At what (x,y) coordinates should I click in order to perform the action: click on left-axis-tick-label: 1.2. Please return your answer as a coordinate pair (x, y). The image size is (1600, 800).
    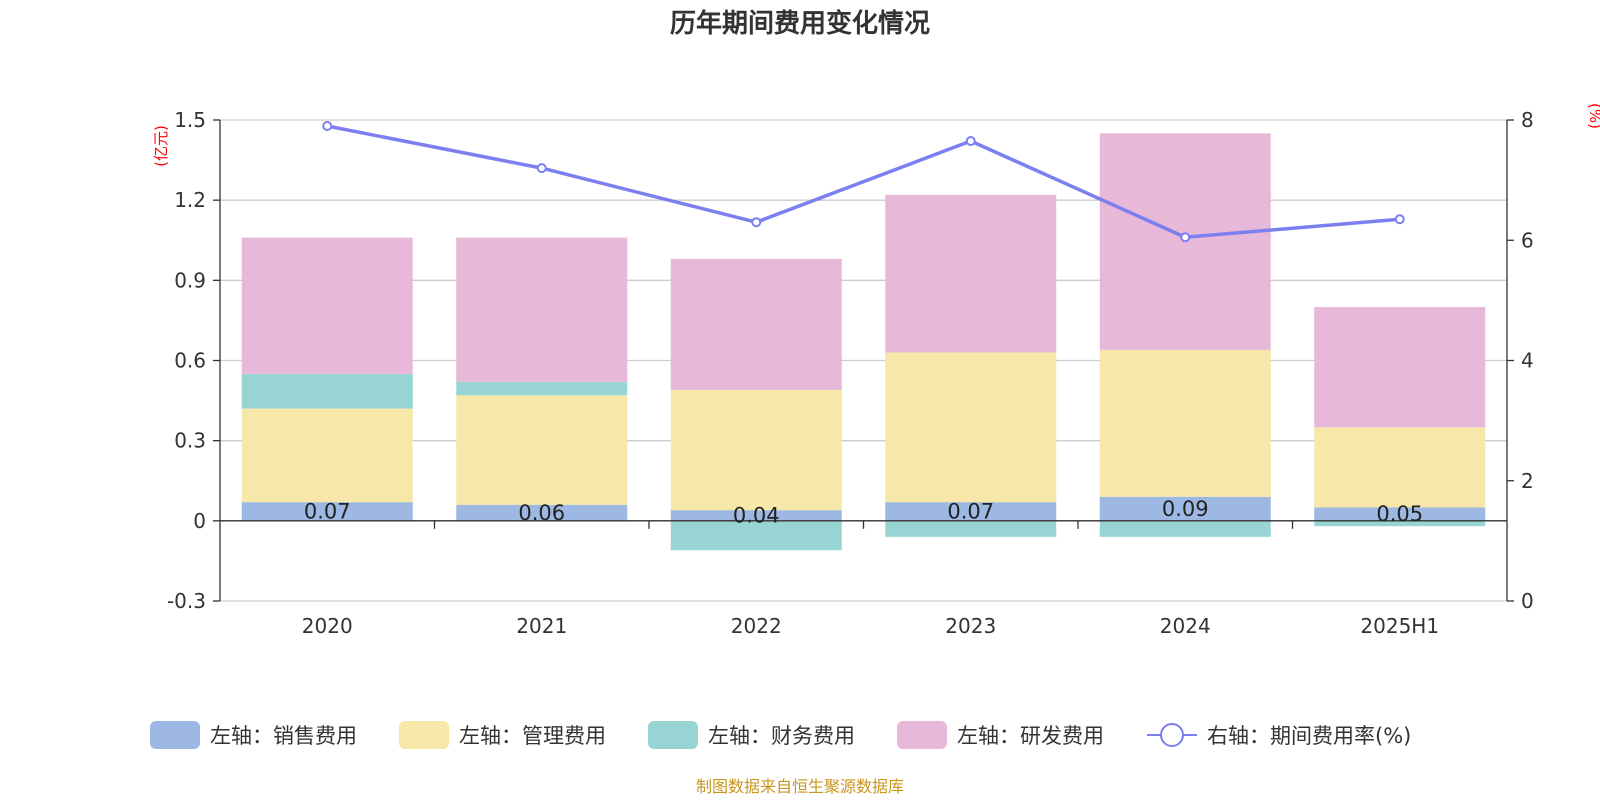
    Looking at the image, I should click on (190, 200).